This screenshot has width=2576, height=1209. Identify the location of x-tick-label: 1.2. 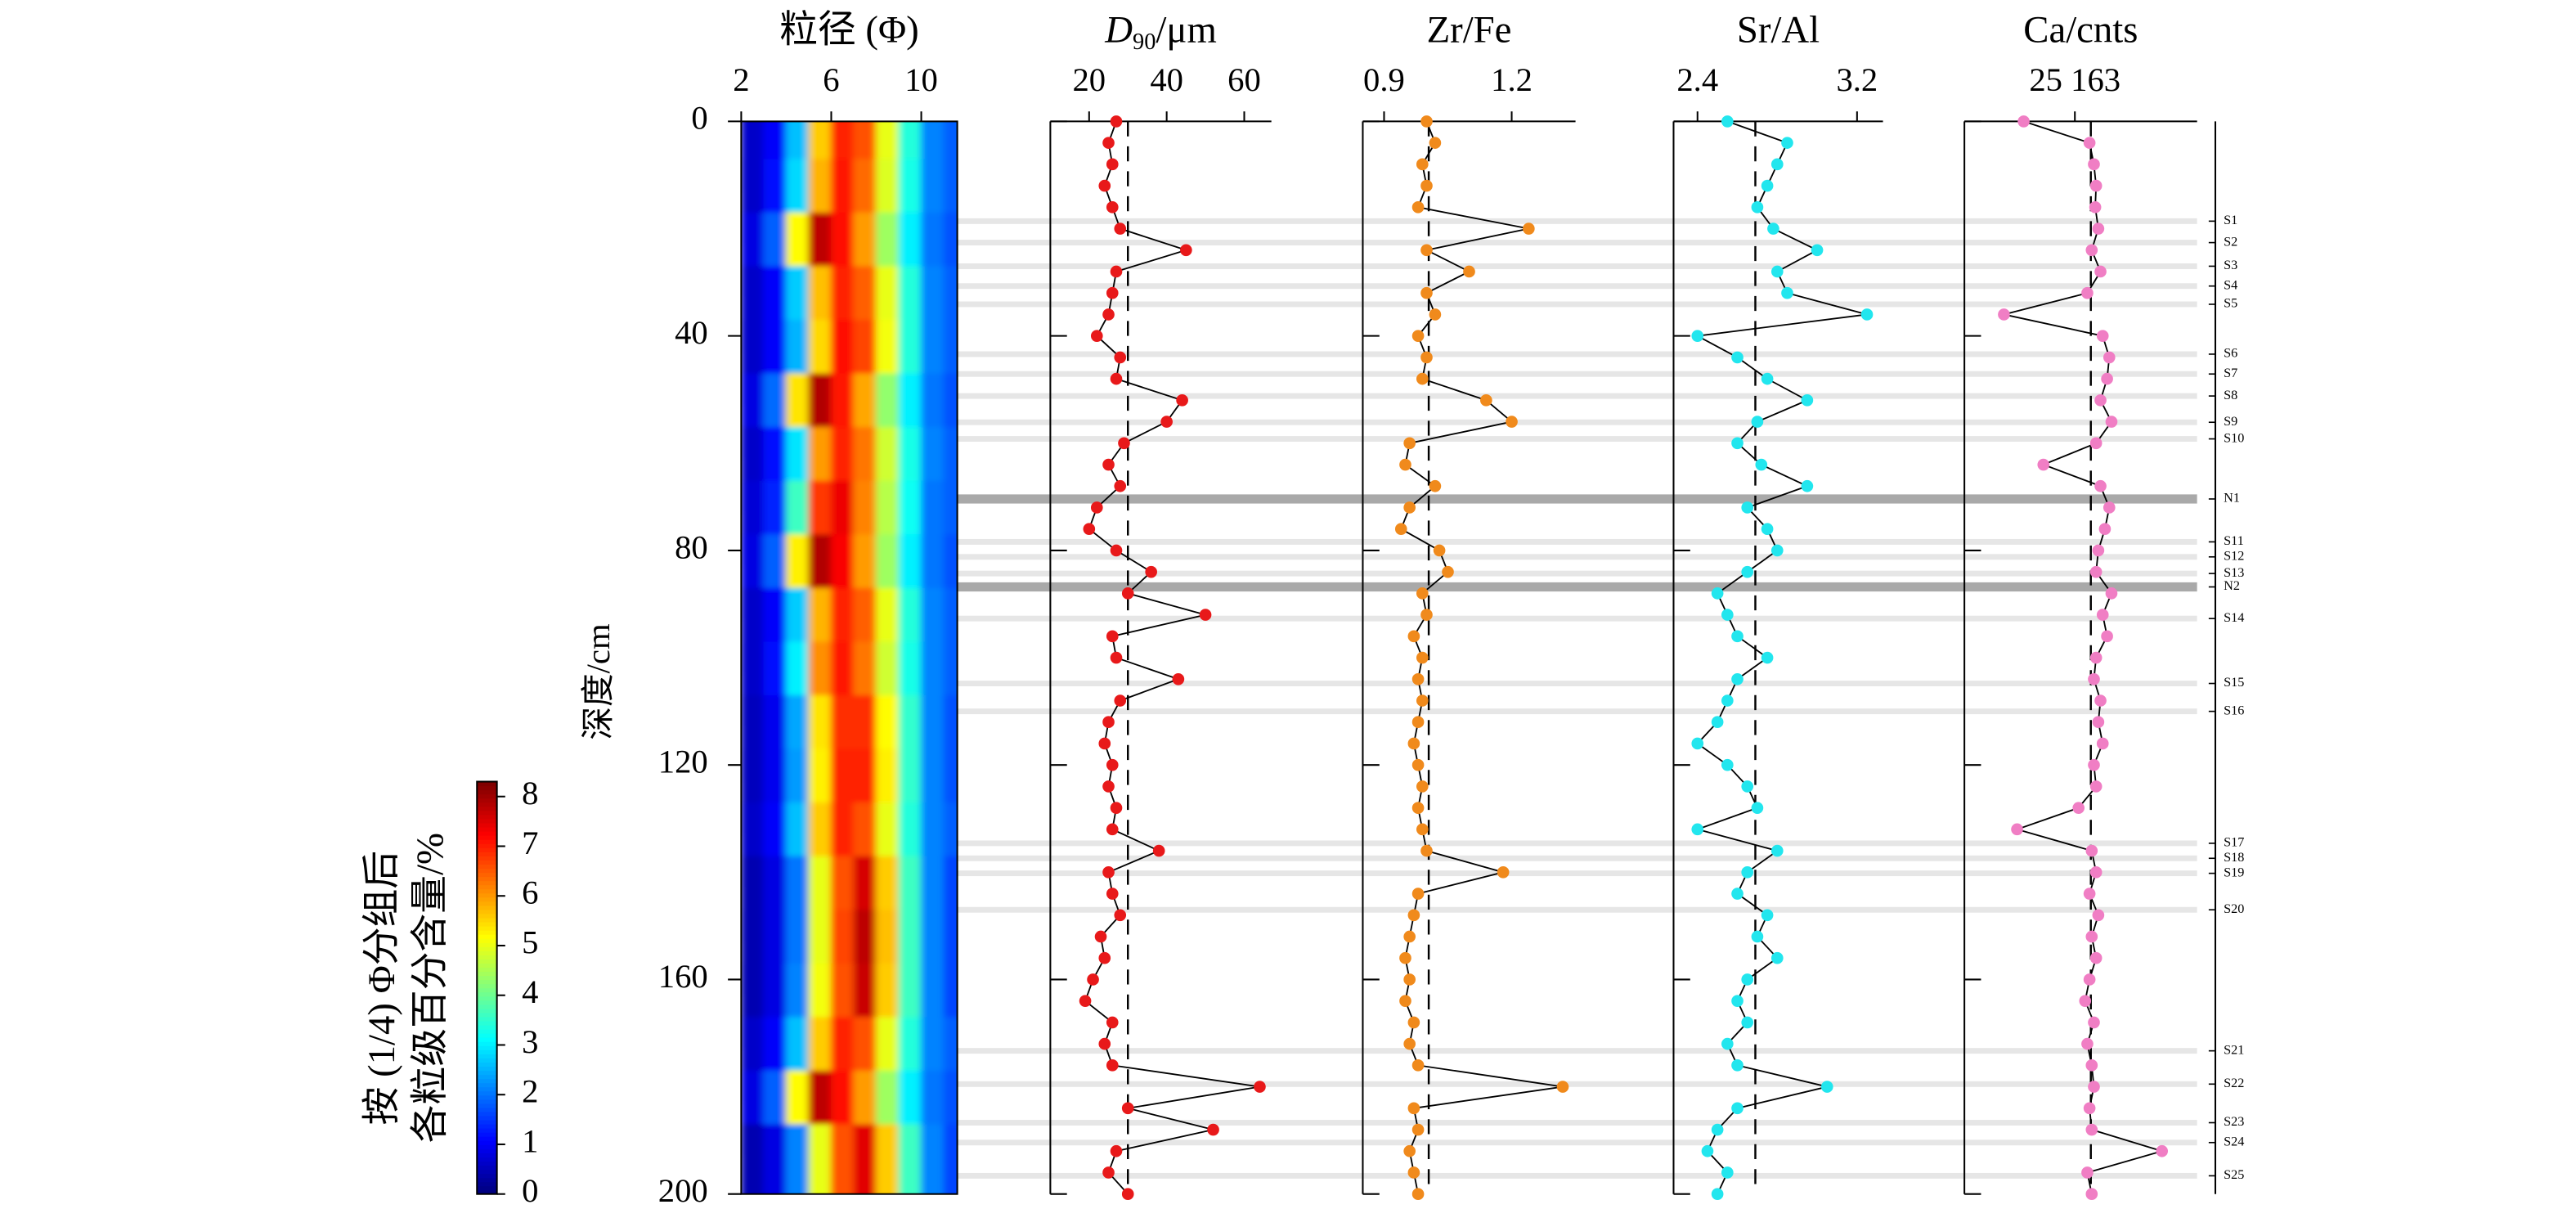
(1512, 79).